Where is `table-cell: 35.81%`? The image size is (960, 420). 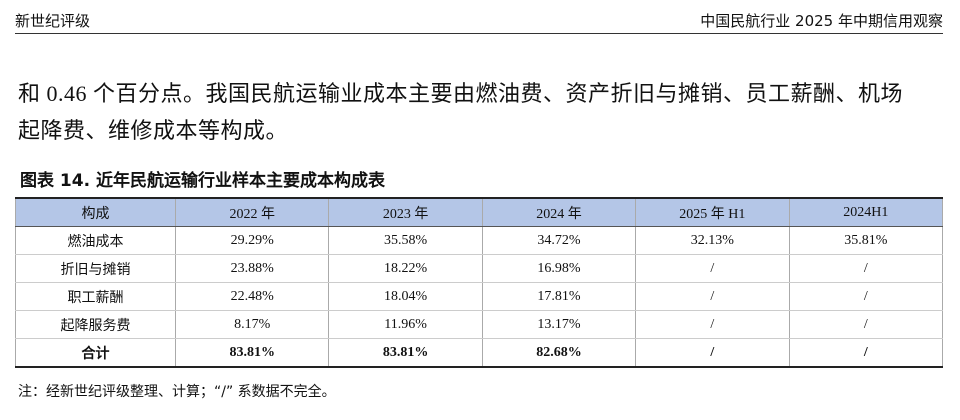 table-cell: 35.81% is located at coordinates (866, 240).